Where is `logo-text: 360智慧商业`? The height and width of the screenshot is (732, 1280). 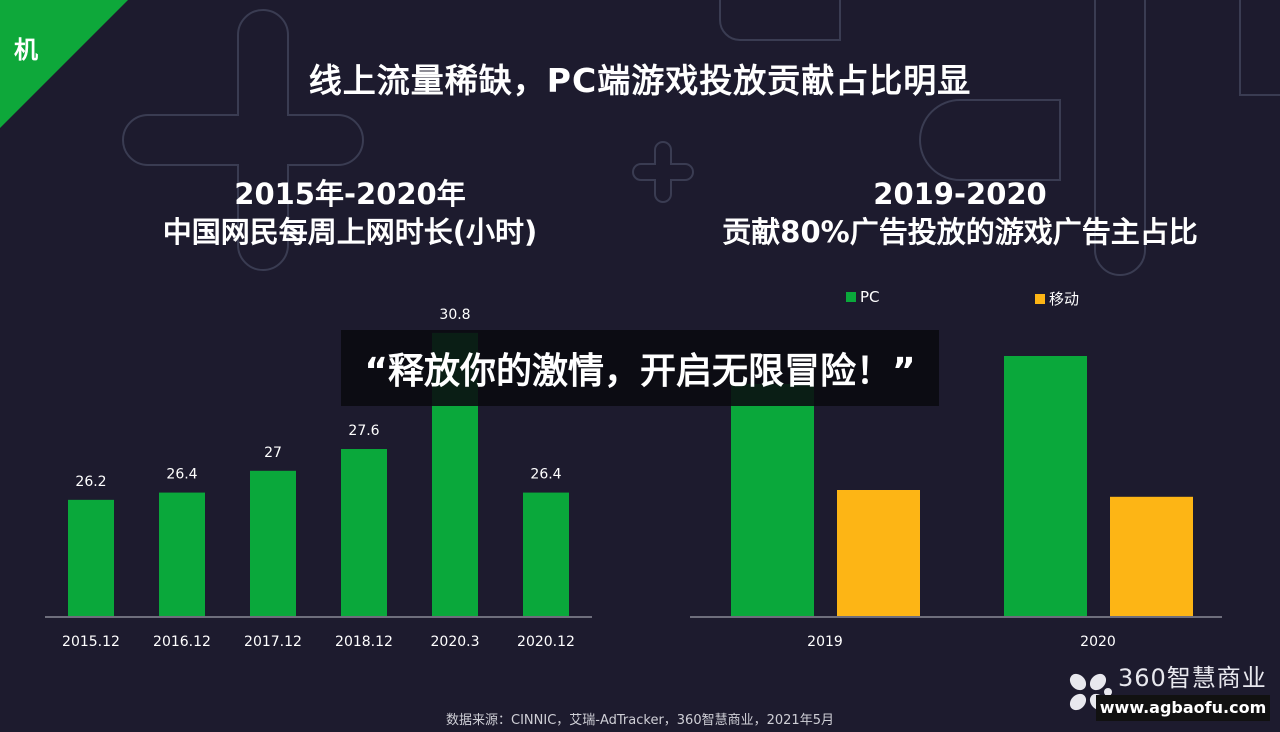 logo-text: 360智慧商业 is located at coordinates (1192, 678).